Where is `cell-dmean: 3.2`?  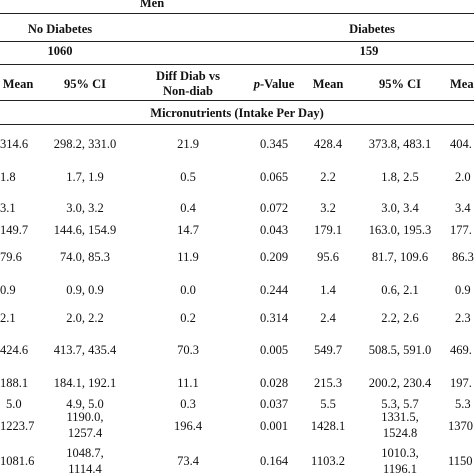 cell-dmean: 3.2 is located at coordinates (328, 208).